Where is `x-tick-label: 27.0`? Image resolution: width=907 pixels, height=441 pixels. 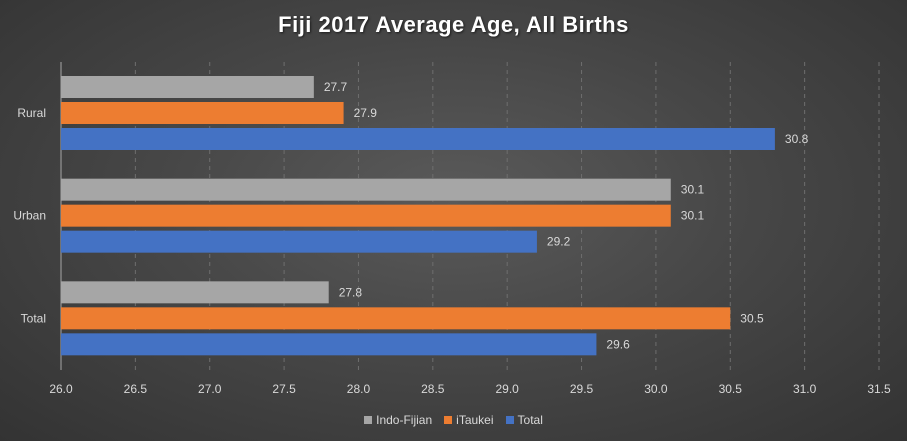 x-tick-label: 27.0 is located at coordinates (210, 389).